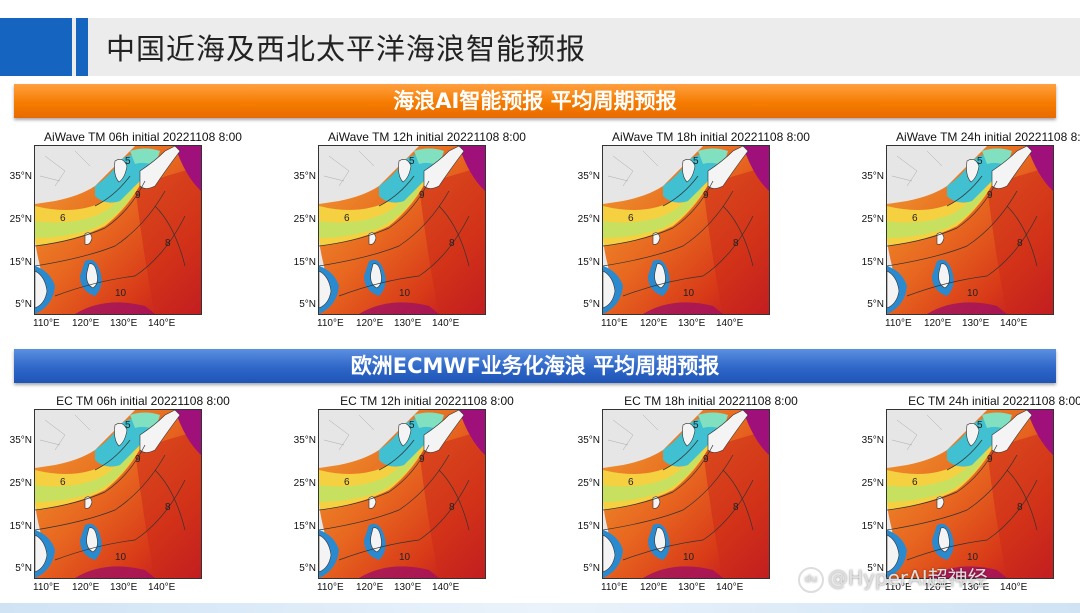 The height and width of the screenshot is (613, 1080). Describe the element at coordinates (711, 401) in the screenshot. I see `panel-title: EC TM 18h initial 20221108 8:00` at that location.